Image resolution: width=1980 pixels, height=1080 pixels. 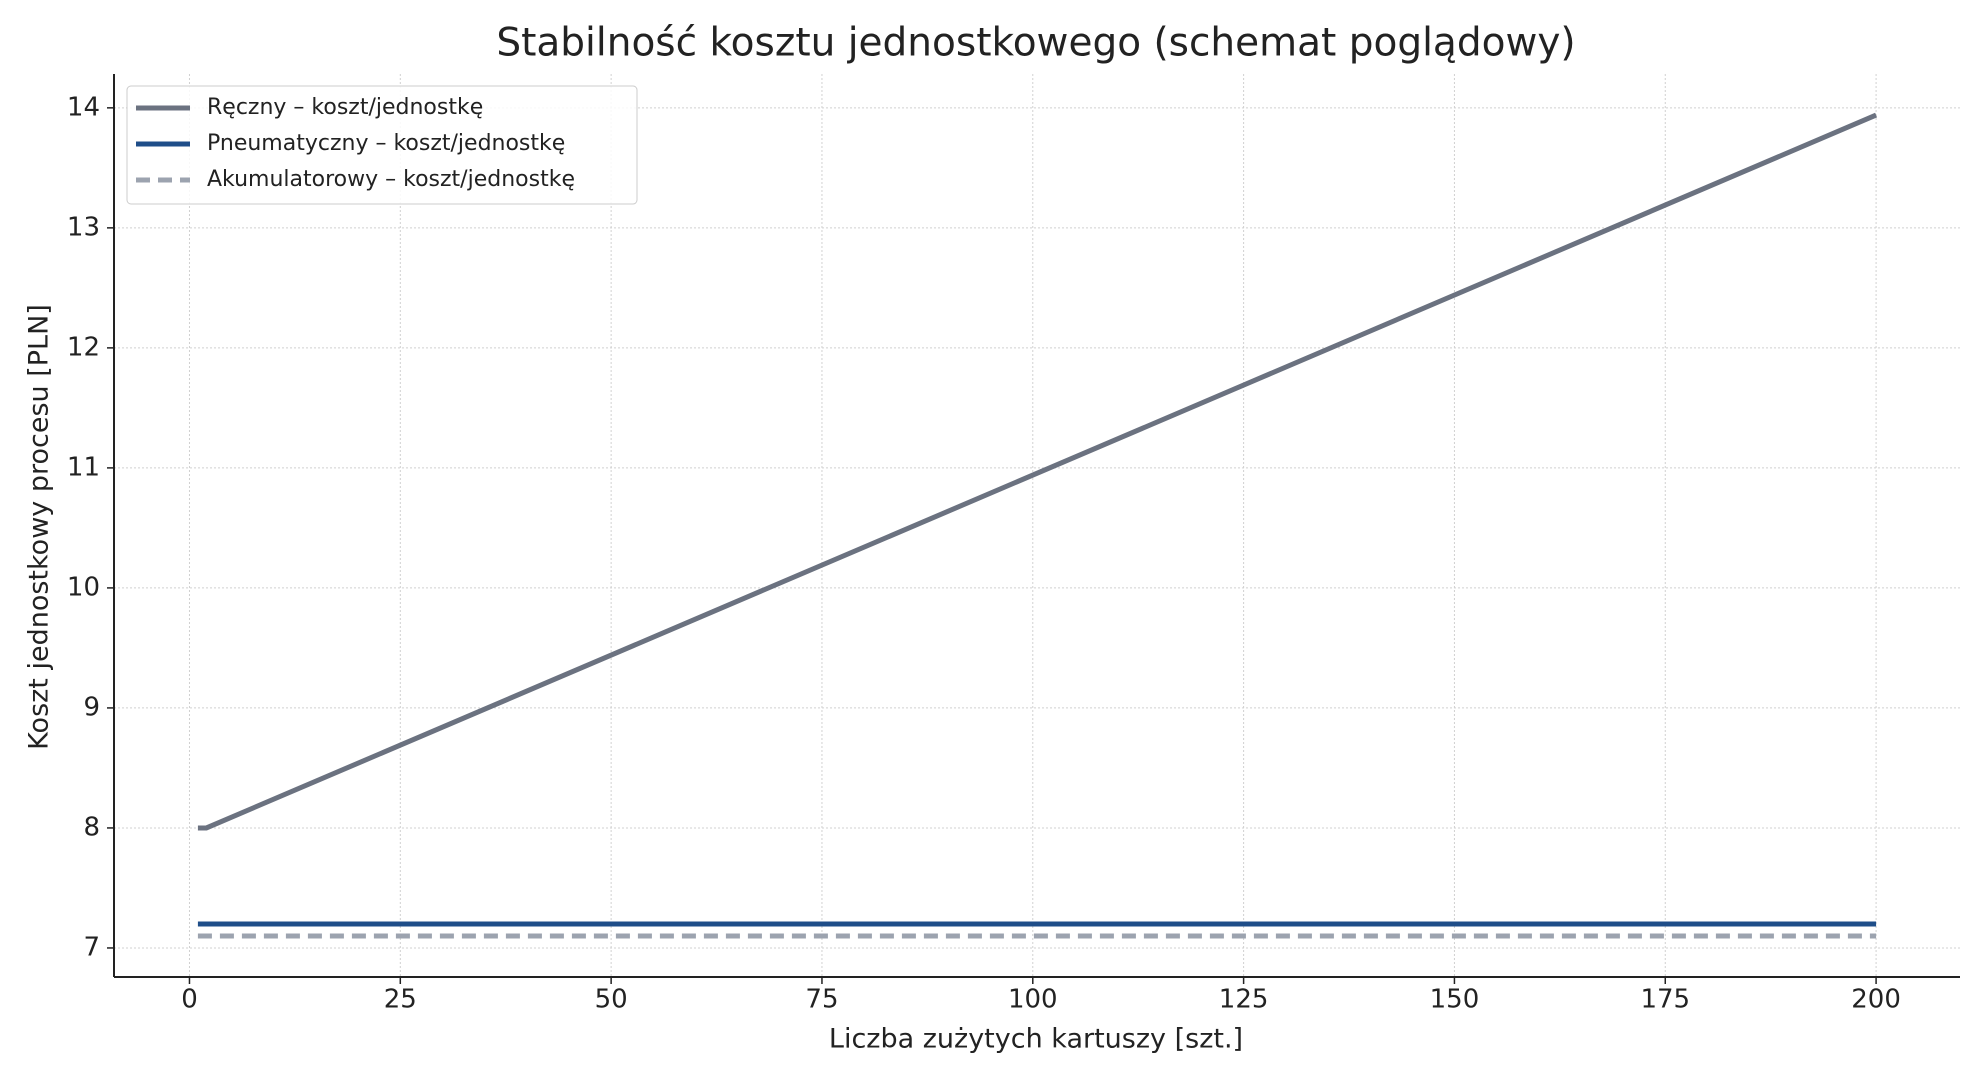 I want to click on y-tick-label: 7, so click(x=91, y=947).